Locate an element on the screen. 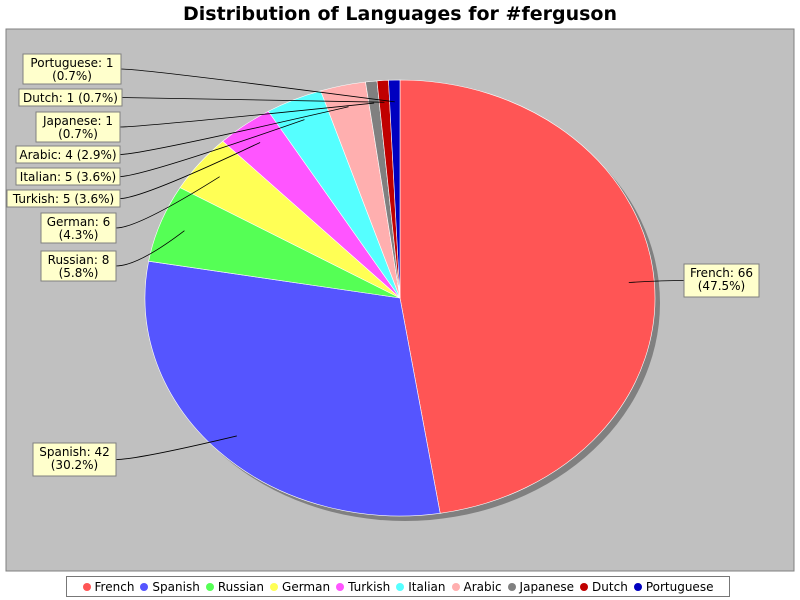 This screenshot has height=600, width=800. legend-item-spanish: Spanish is located at coordinates (170, 586).